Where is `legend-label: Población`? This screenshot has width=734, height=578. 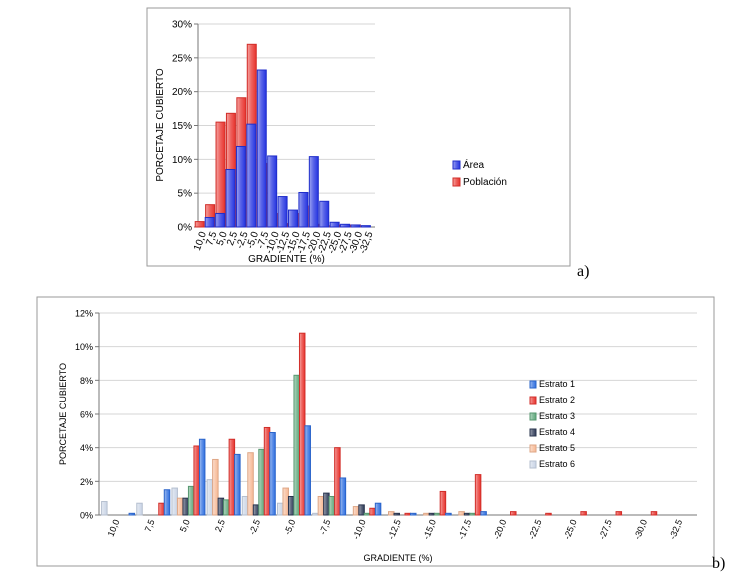
legend-label: Población is located at coordinates (485, 182).